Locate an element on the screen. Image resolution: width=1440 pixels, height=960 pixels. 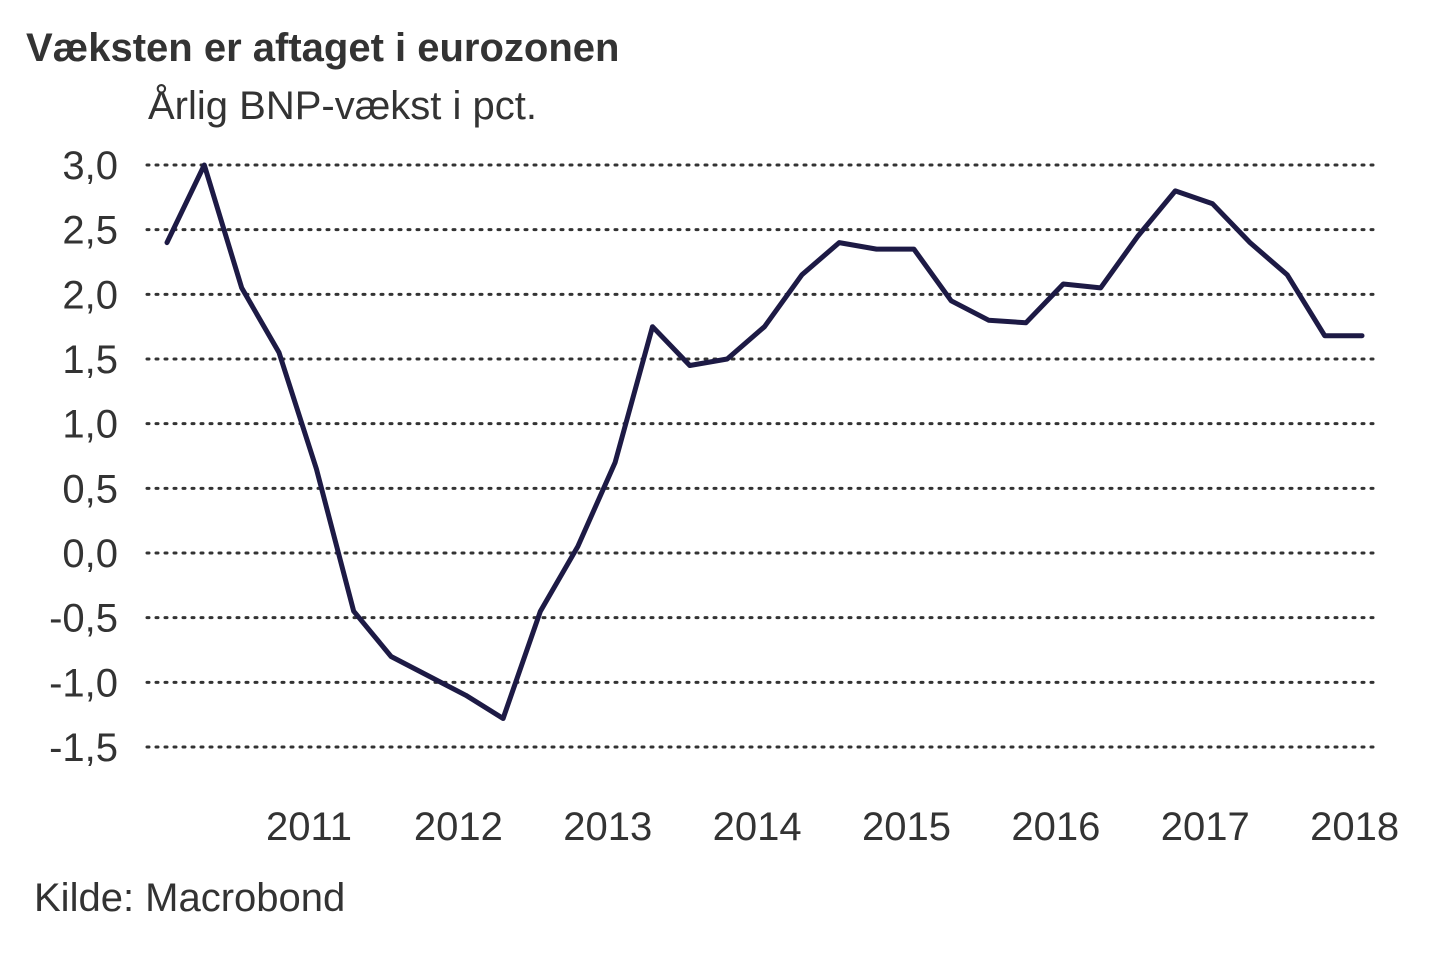
y-tick-label: 2,0 is located at coordinates (90, 295).